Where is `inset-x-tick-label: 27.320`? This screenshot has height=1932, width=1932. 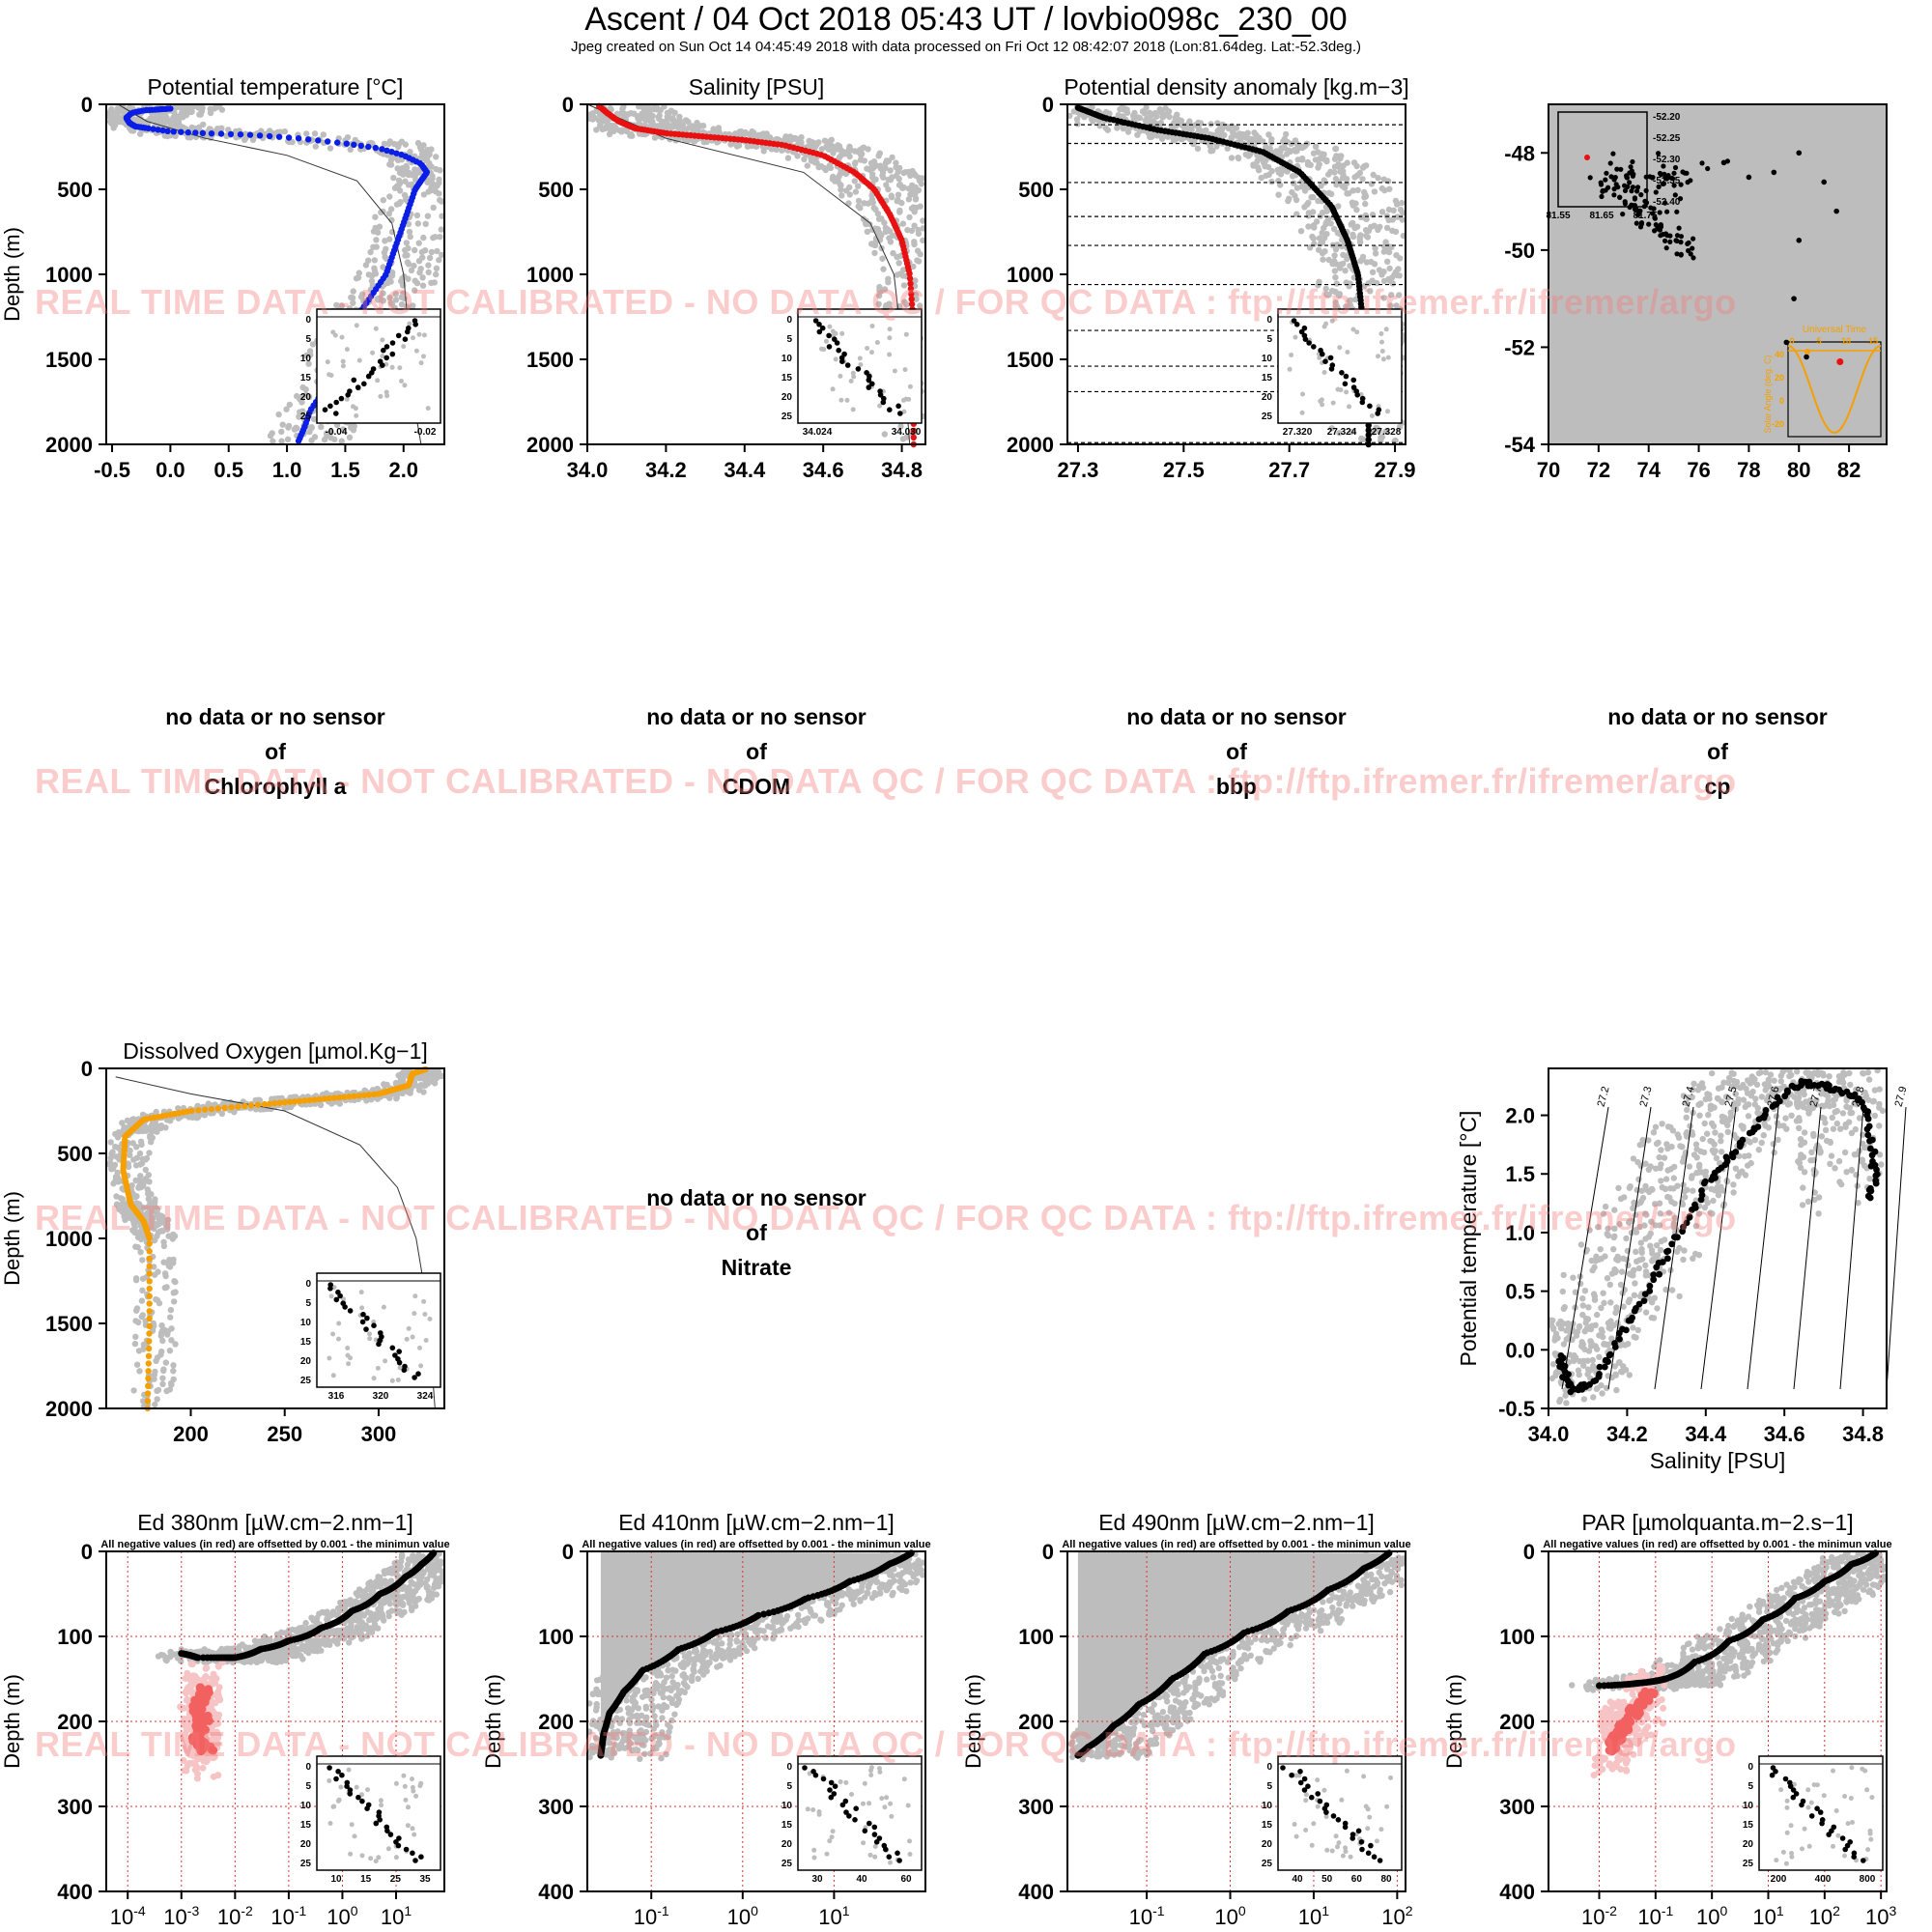
inset-x-tick-label: 27.320 is located at coordinates (1298, 432).